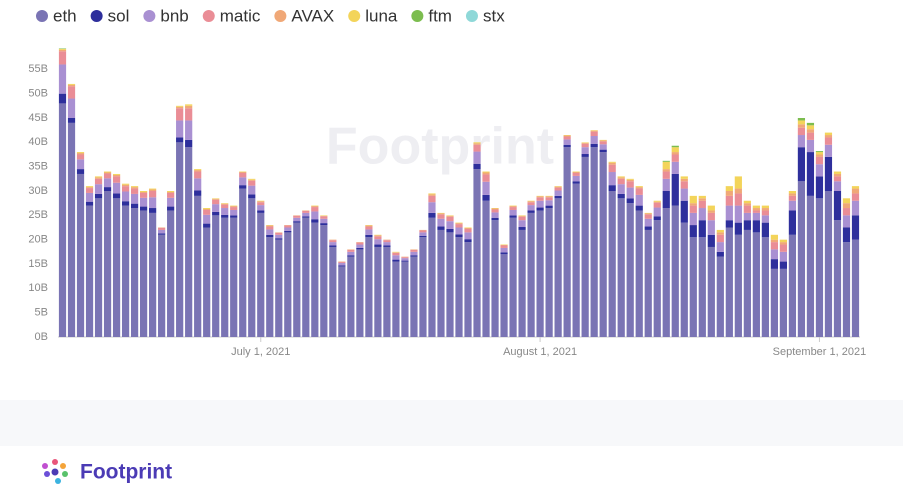 The image size is (903, 493). Describe the element at coordinates (55, 471) in the screenshot. I see `brand-logo` at that location.